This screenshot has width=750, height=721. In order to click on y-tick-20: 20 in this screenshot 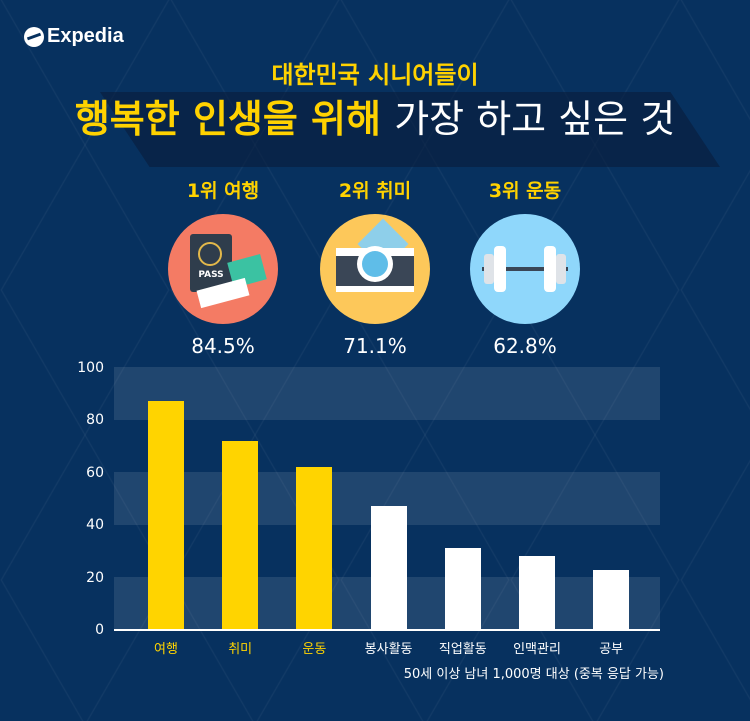, I will do `click(95, 578)`.